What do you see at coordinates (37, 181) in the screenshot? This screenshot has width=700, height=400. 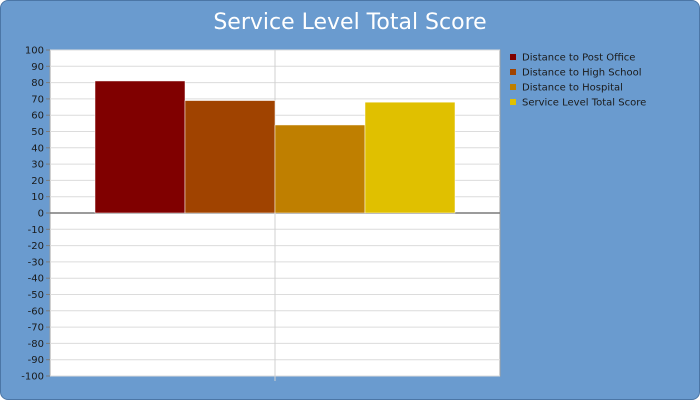 I see `y-tick-label: 20` at bounding box center [37, 181].